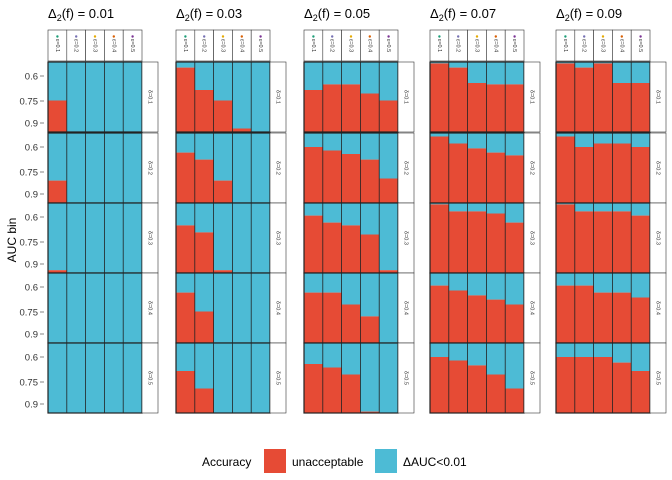  I want to click on facet-title: Δ2(f) = 0.01, so click(81, 14).